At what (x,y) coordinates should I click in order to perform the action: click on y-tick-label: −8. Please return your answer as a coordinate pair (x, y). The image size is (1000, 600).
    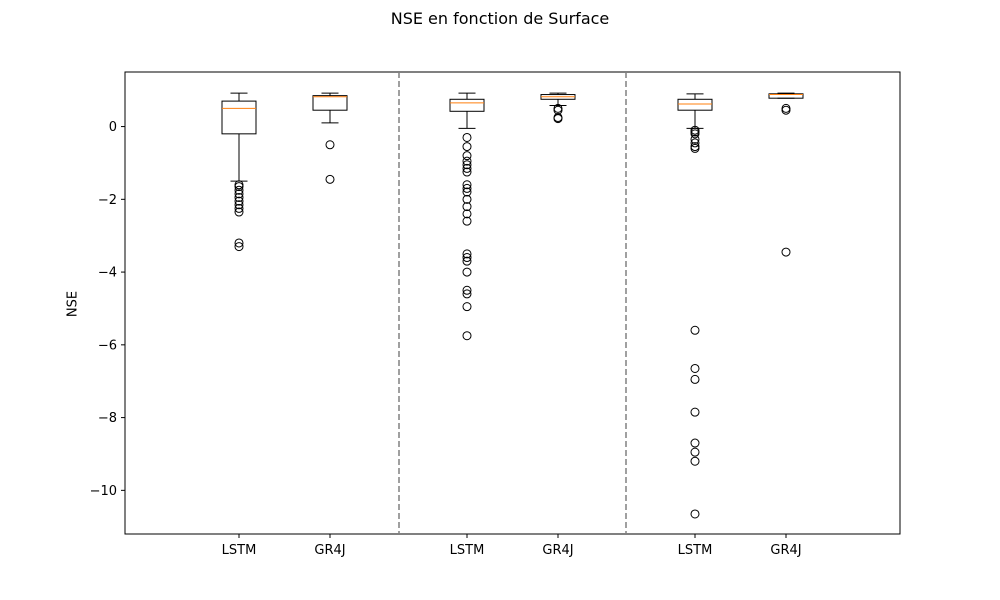
    Looking at the image, I should click on (107, 418).